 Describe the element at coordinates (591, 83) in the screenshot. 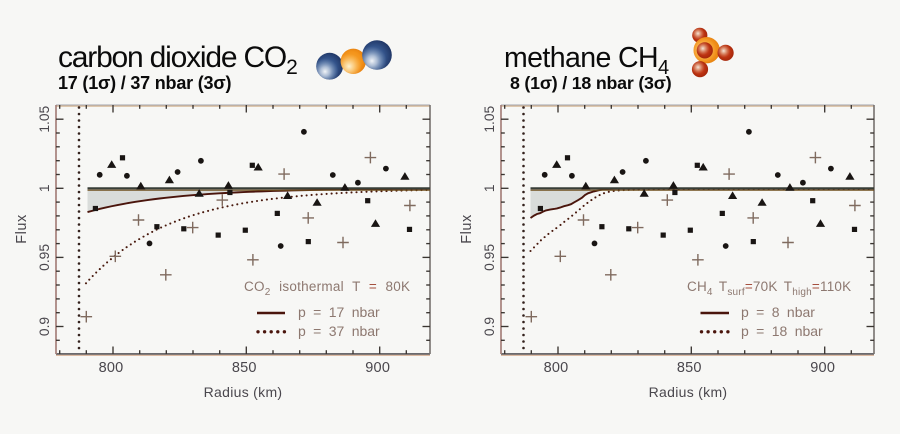

I see `svg-text: 8 (1σ) / 18 nbar (3σ)` at that location.